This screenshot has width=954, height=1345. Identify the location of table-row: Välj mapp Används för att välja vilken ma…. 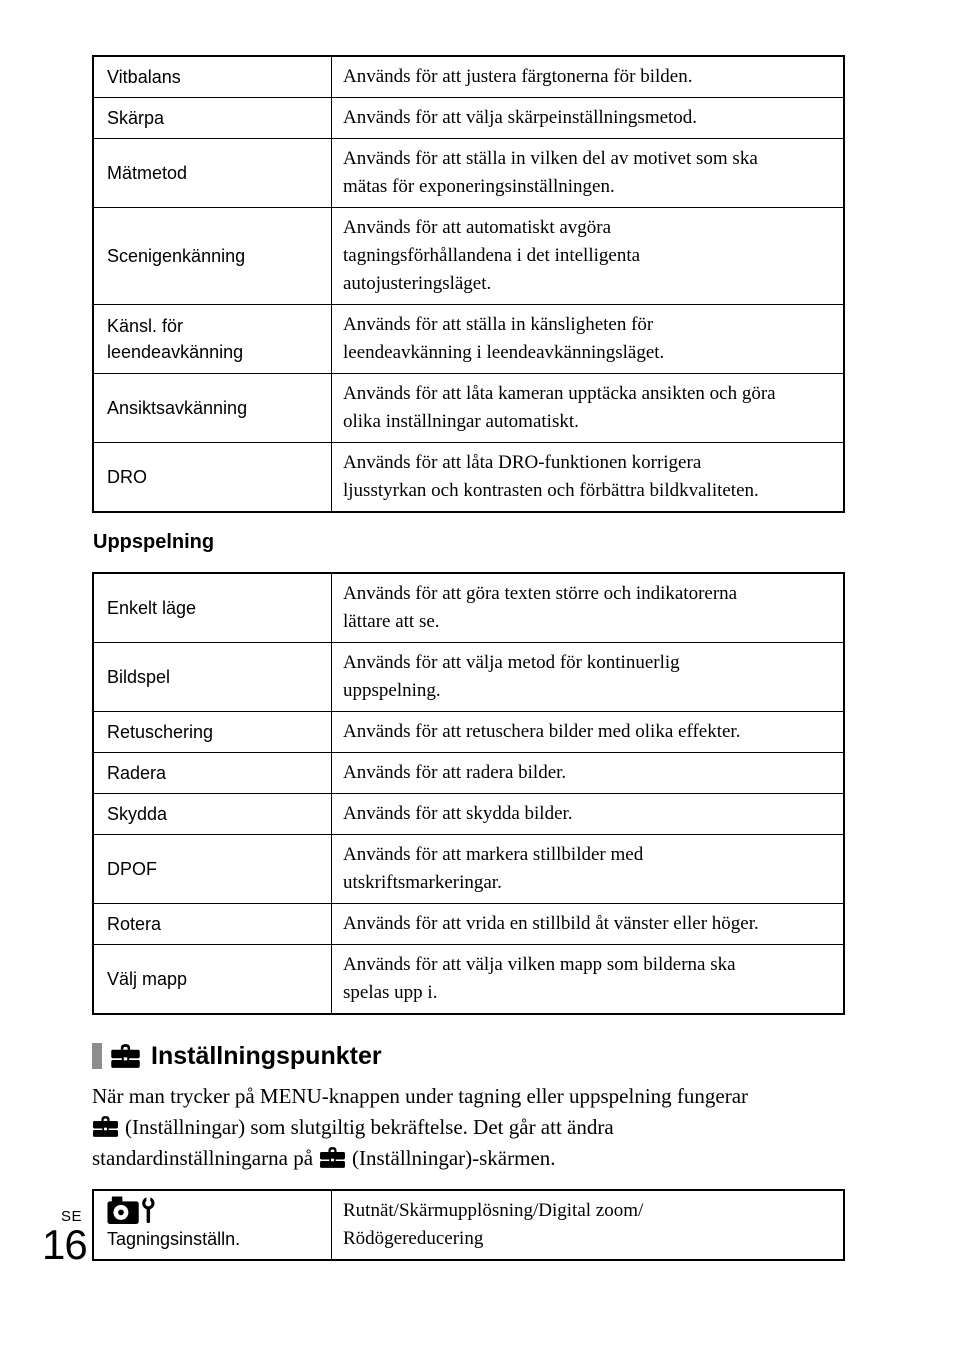
(468, 979).